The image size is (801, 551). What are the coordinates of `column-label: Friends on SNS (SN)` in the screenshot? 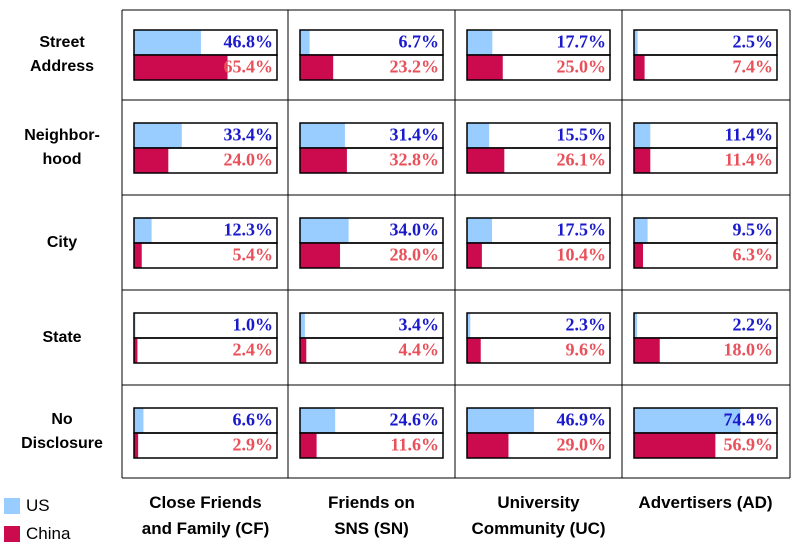 It's located at (371, 515).